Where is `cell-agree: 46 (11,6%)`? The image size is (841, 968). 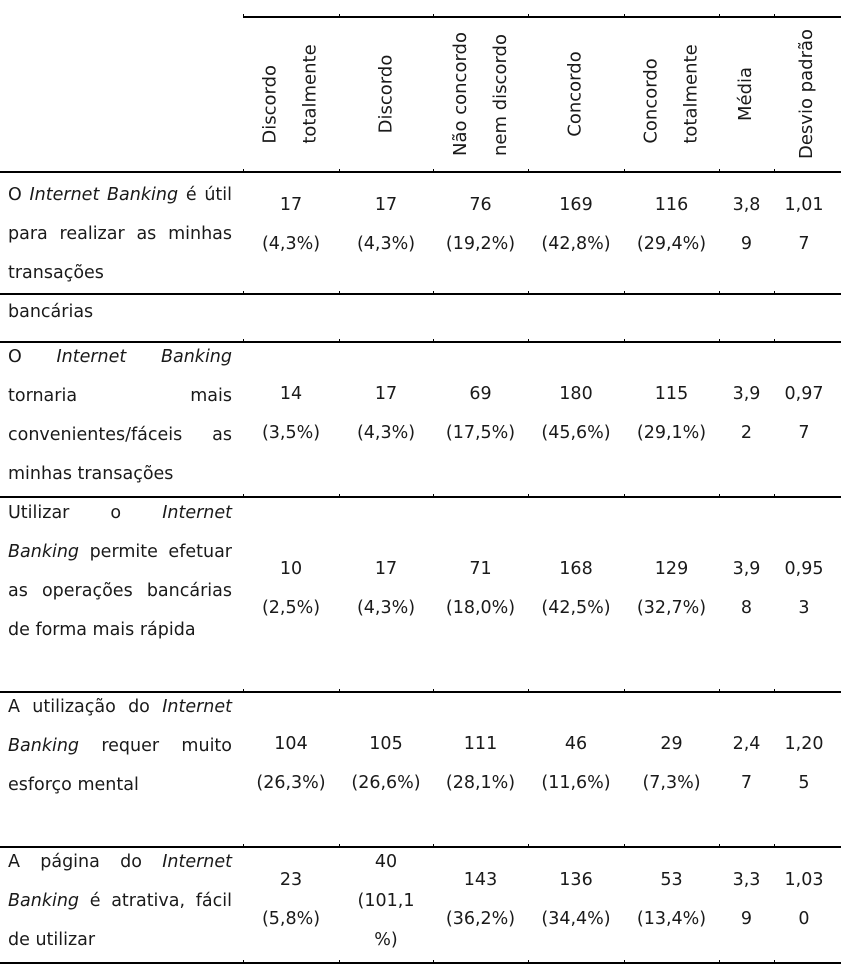
cell-agree: 46 (11,6%) is located at coordinates (576, 763).